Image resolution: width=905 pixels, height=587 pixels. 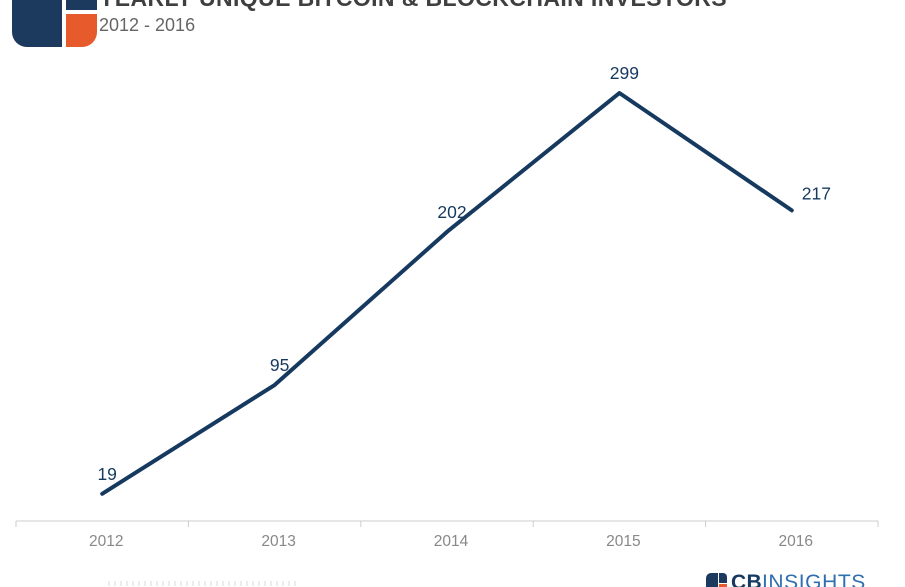 I want to click on cbinsights-footer-logo: CB INSIGHTS, so click(x=786, y=579).